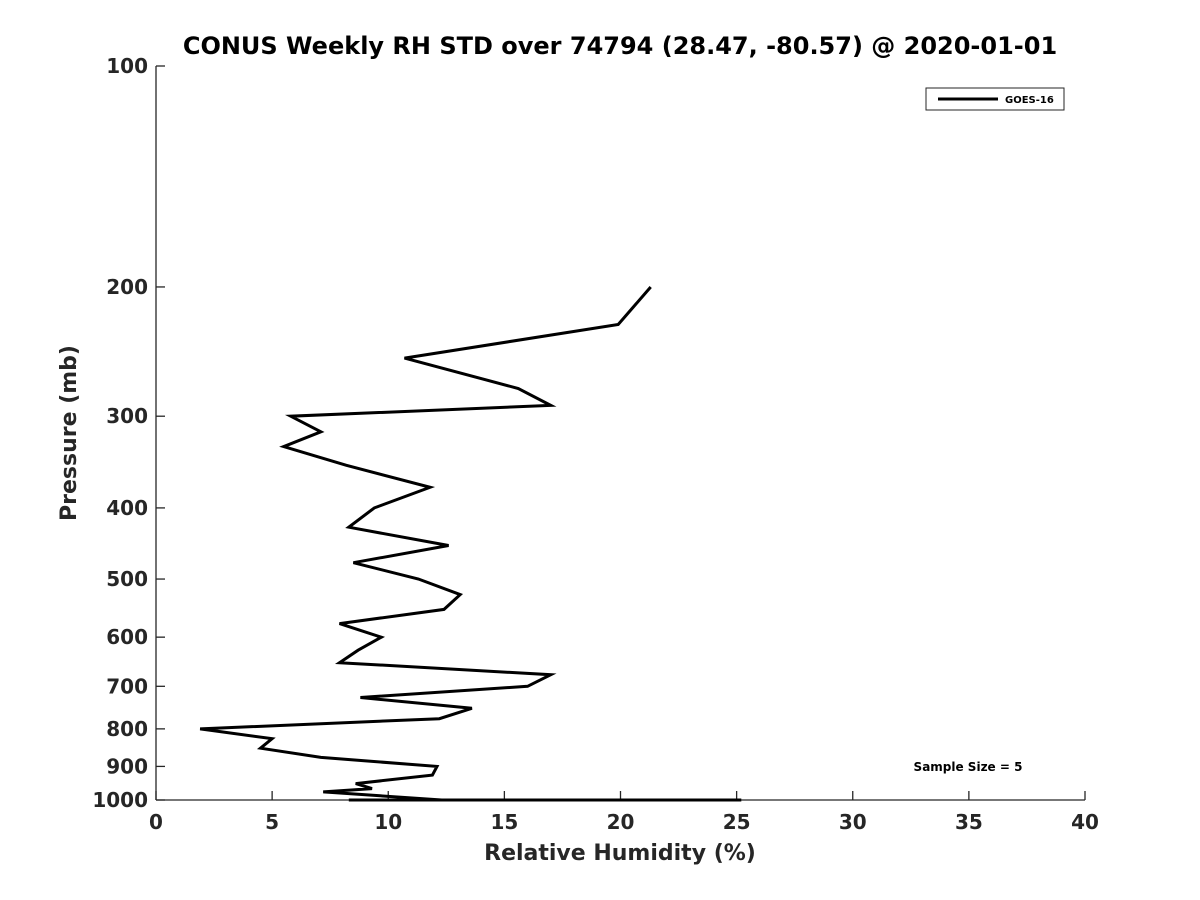 This screenshot has width=1200, height=900. Describe the element at coordinates (156, 822) in the screenshot. I see `x-tick-label: 0` at that location.